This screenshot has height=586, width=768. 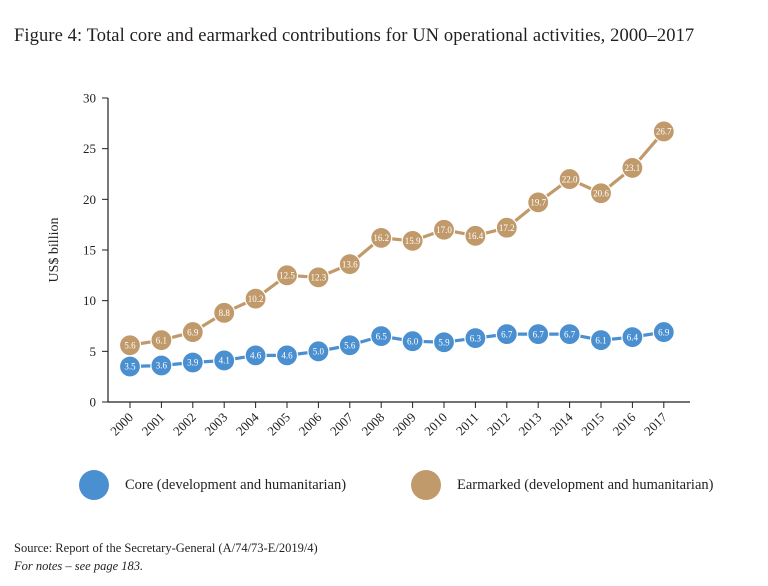 I want to click on earmarked-data-label: 26.7, so click(x=664, y=132).